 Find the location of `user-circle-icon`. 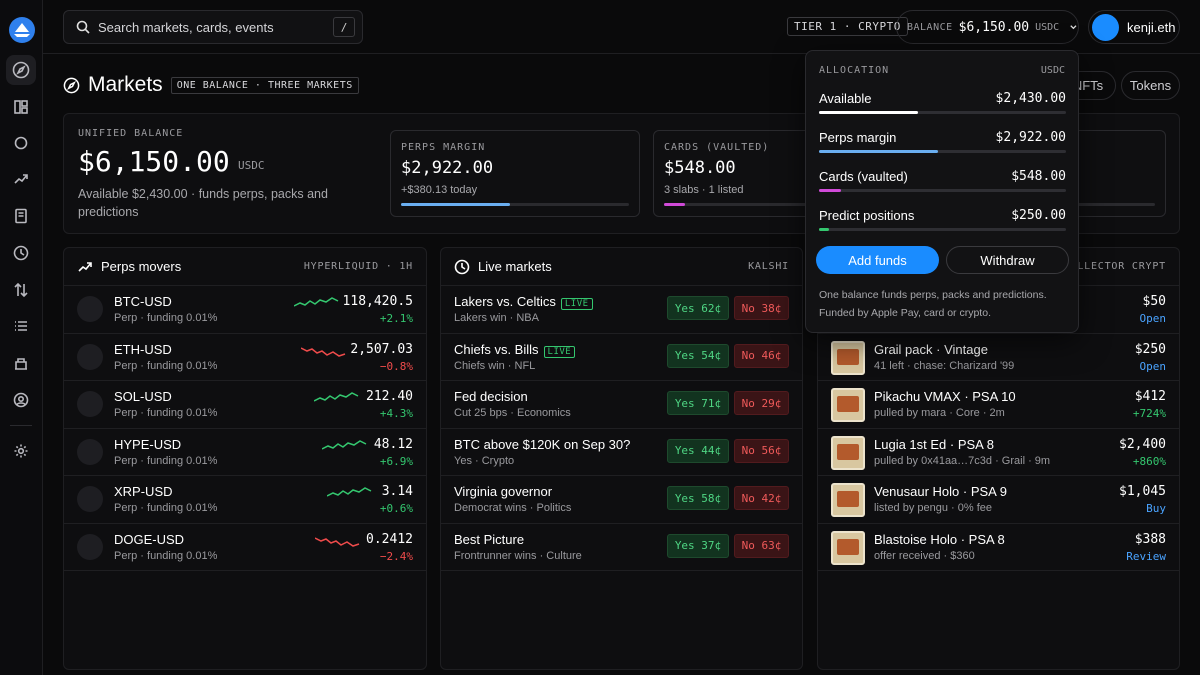

user-circle-icon is located at coordinates (21, 400).